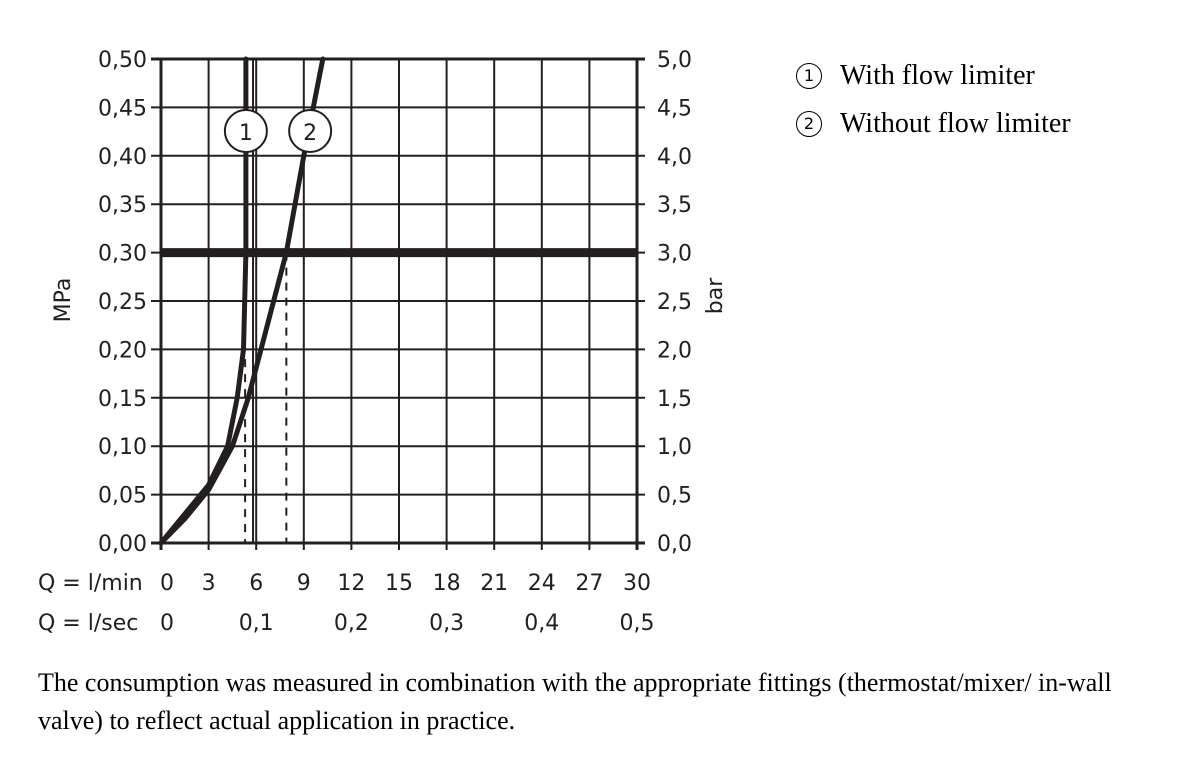 The image size is (1200, 765). What do you see at coordinates (955, 123) in the screenshot?
I see `legend-label: Without flow limiter` at bounding box center [955, 123].